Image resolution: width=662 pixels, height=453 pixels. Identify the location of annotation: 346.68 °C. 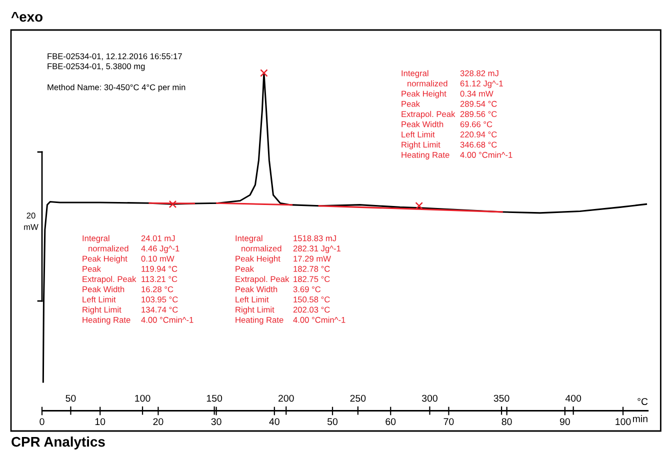
(478, 145).